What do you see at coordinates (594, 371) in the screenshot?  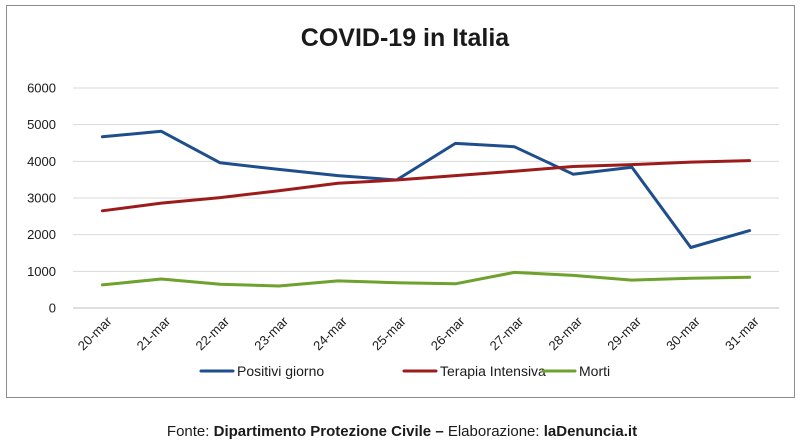 I see `legend-label-morti: Morti` at bounding box center [594, 371].